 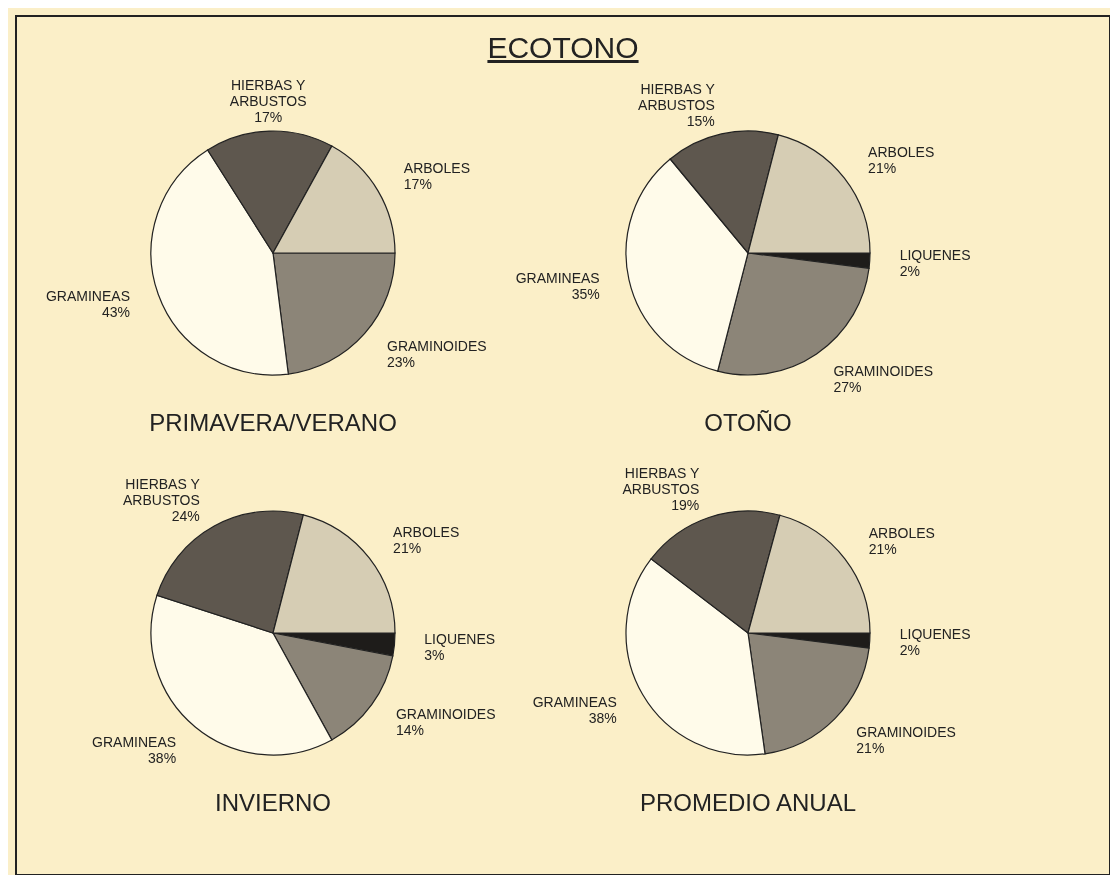 What do you see at coordinates (273, 422) in the screenshot?
I see `text: PRIMAVERA/VERANO` at bounding box center [273, 422].